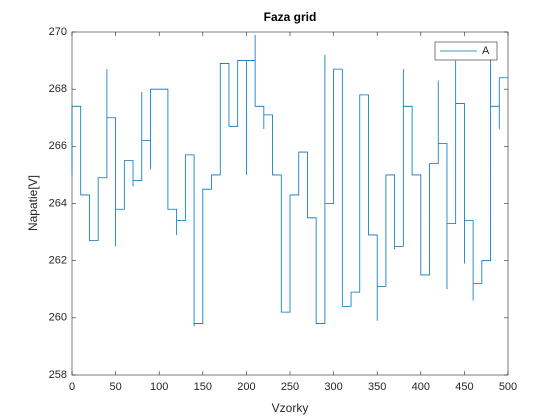 Image resolution: width=560 pixels, height=420 pixels. I want to click on y-tick-label: 268, so click(58, 89).